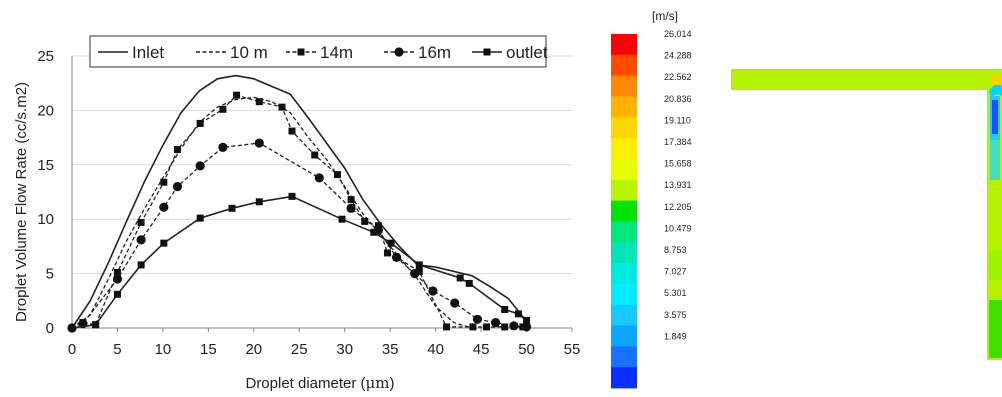 Image resolution: width=1002 pixels, height=397 pixels. What do you see at coordinates (117, 349) in the screenshot?
I see `x-tick-label: 5` at bounding box center [117, 349].